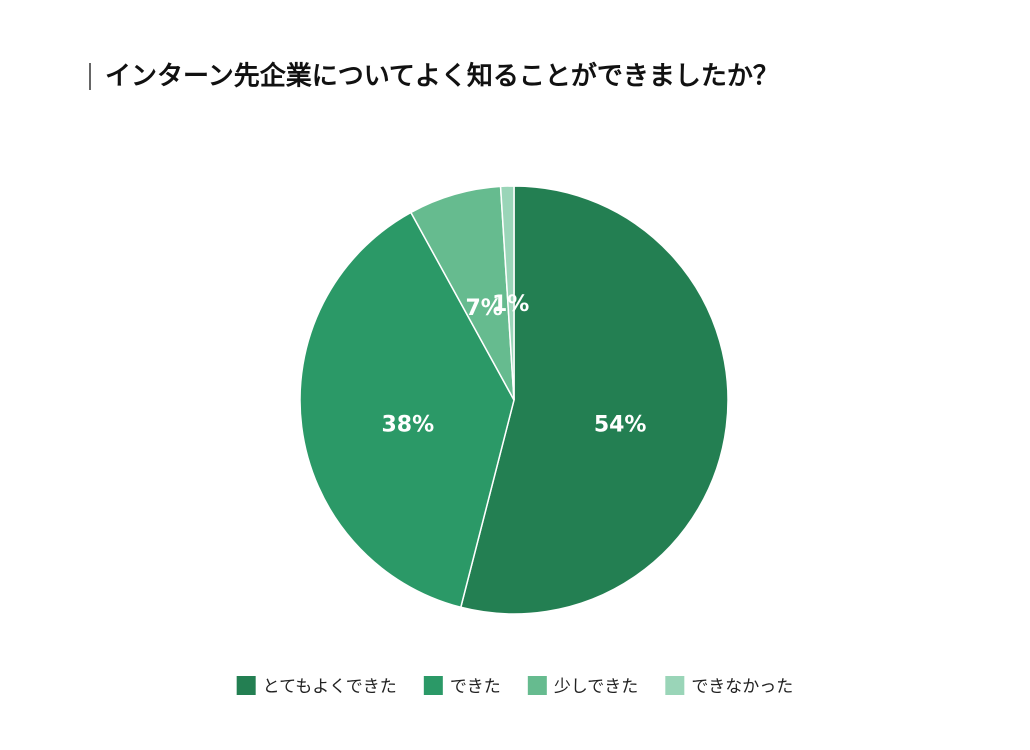  Describe the element at coordinates (330, 687) in the screenshot. I see `legend-label: とてもよくできた` at that location.